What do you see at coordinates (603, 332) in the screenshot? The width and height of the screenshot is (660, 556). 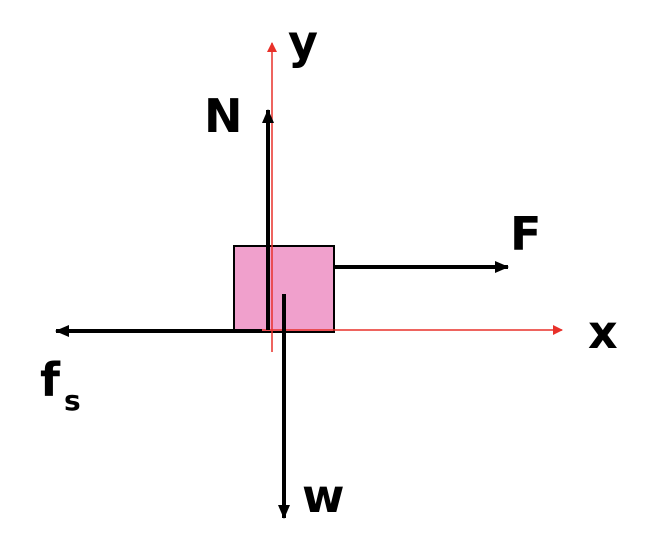 I see `x-axis-label: x` at bounding box center [603, 332].